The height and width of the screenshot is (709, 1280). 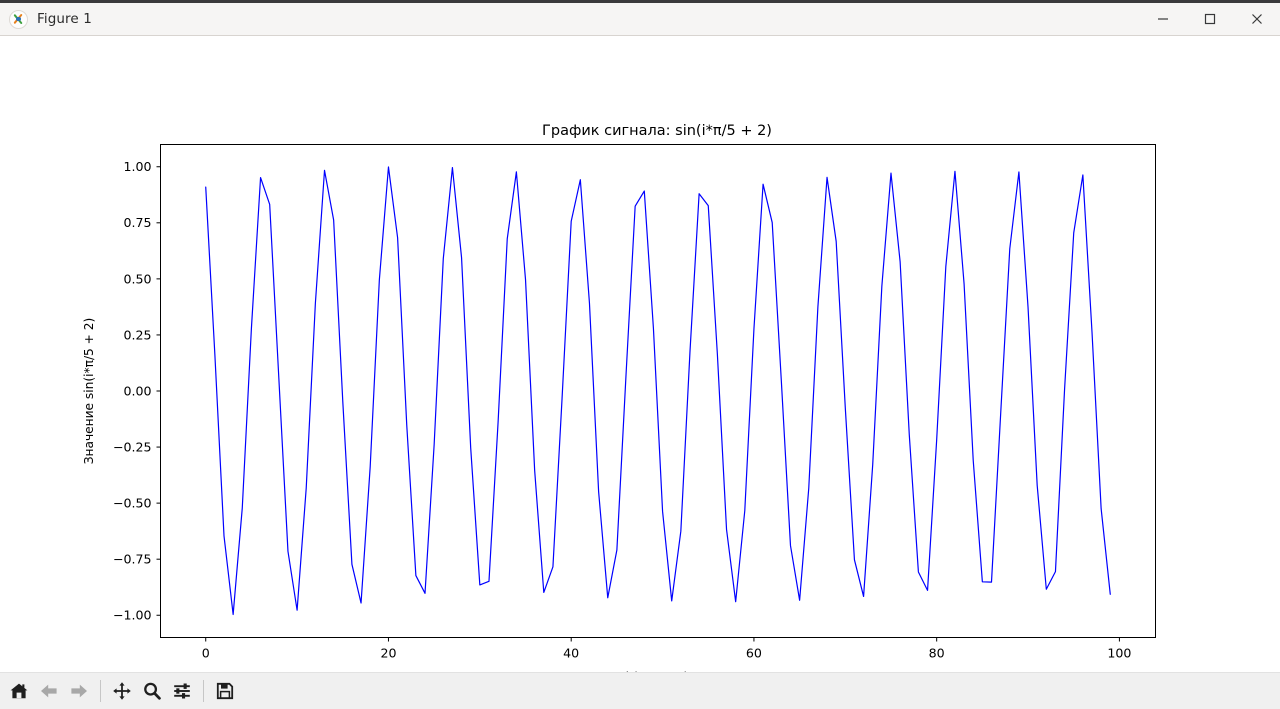 What do you see at coordinates (137, 222) in the screenshot?
I see `y-tick-label: 0.75` at bounding box center [137, 222].